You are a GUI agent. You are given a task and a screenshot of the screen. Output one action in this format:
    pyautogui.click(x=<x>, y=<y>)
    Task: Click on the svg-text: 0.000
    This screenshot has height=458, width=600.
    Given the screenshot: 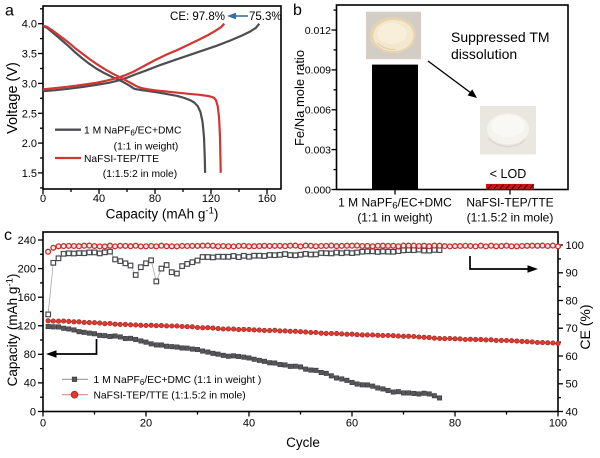 What is the action you would take?
    pyautogui.click(x=318, y=190)
    